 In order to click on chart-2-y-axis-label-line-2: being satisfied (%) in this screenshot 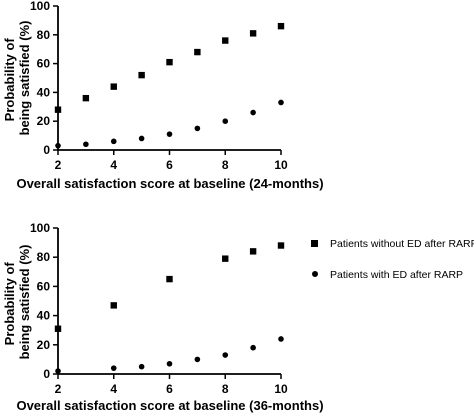, I will do `click(24, 302)`.